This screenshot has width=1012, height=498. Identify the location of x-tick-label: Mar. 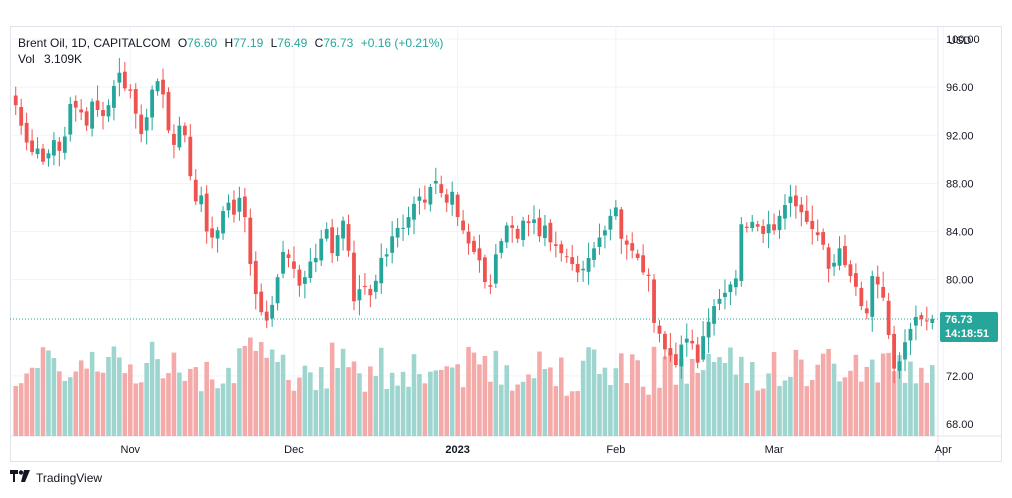
(774, 450).